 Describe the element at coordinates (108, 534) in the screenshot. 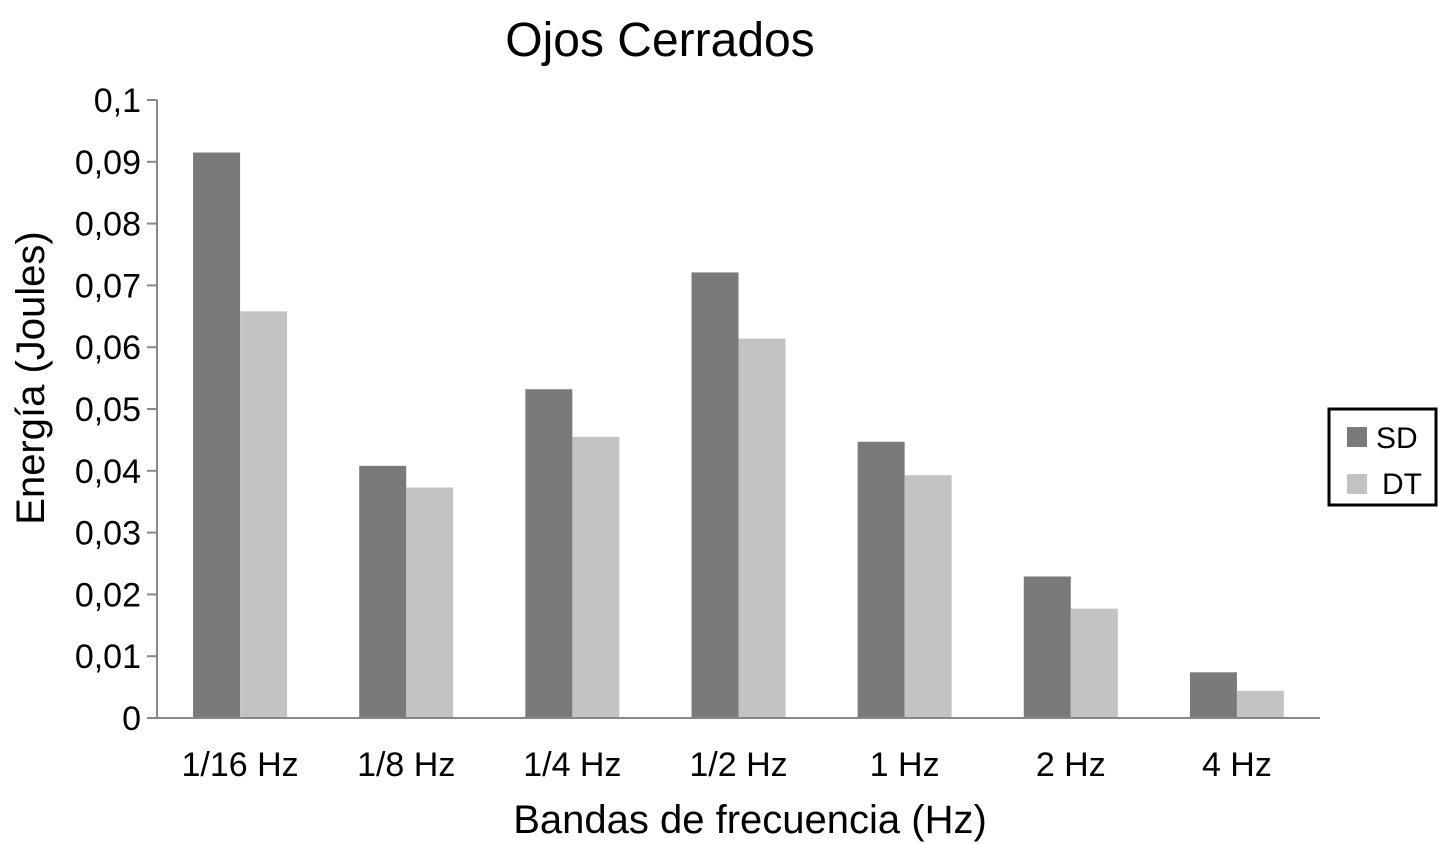

I see `y-tick-label: 0,03` at that location.